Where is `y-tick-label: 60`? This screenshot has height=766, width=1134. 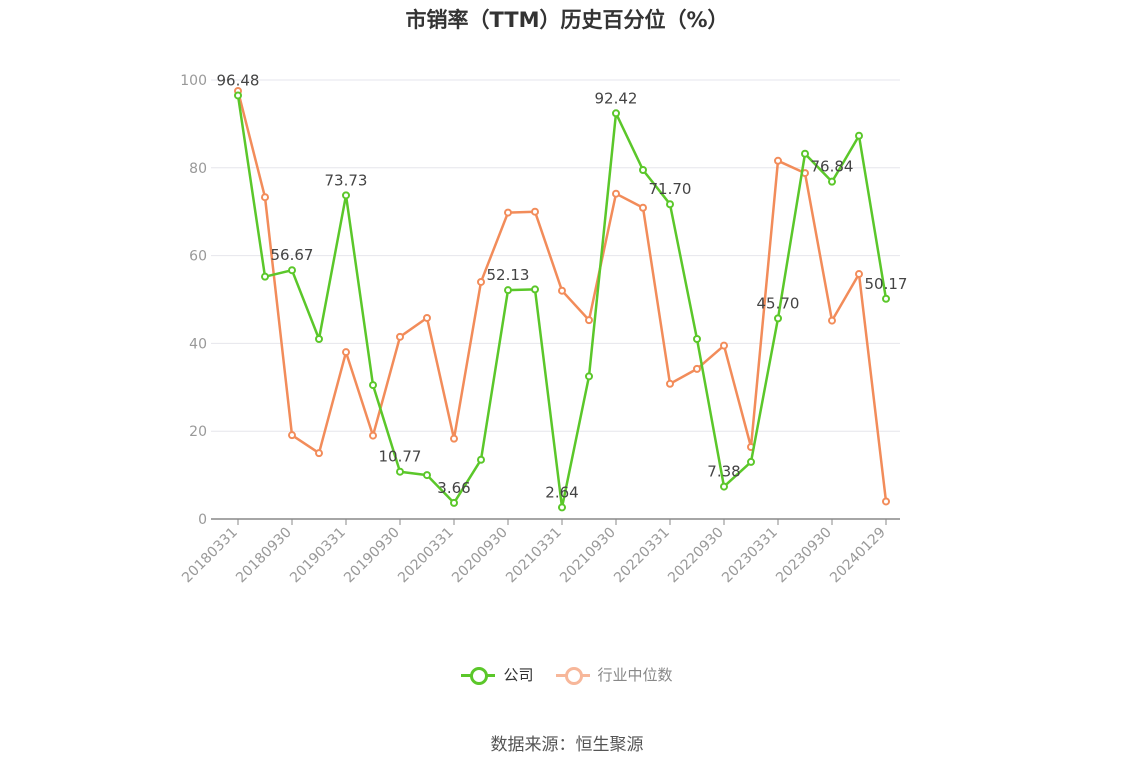
y-tick-label: 60 is located at coordinates (198, 257).